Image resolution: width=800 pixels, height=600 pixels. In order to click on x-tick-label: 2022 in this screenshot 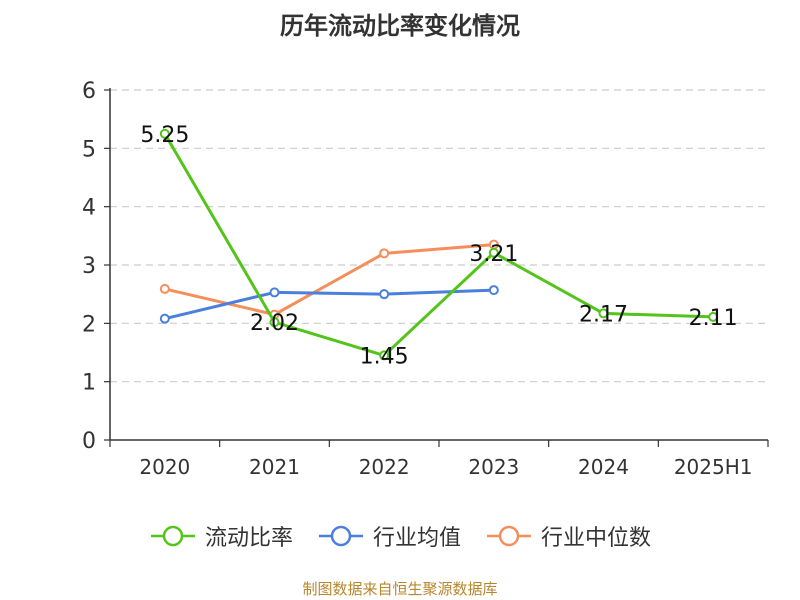, I will do `click(384, 467)`.